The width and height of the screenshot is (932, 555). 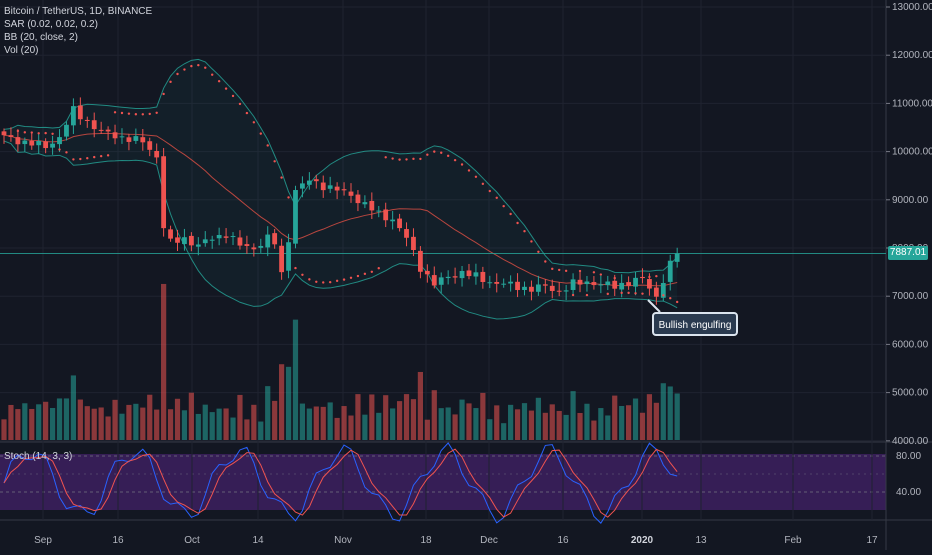 I want to click on bb-indicator-label: BB (20, close, 2), so click(x=41, y=37).